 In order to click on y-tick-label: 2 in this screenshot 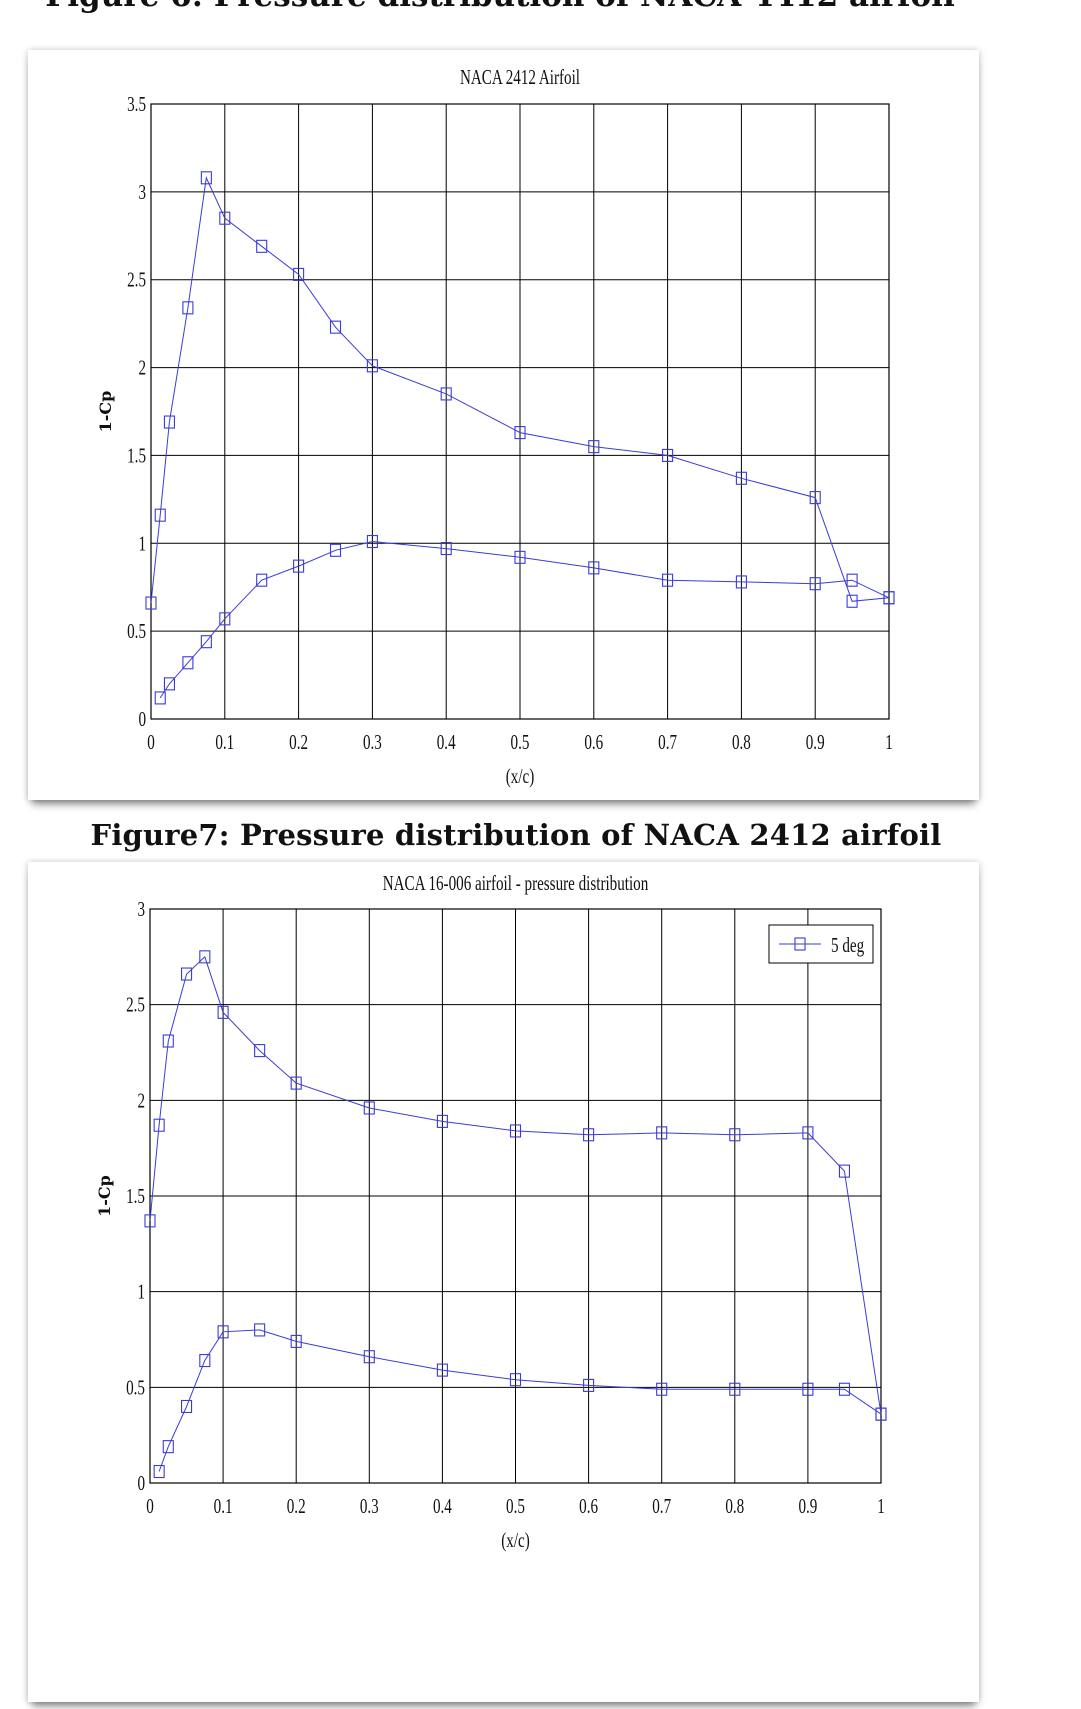, I will do `click(141, 1100)`.